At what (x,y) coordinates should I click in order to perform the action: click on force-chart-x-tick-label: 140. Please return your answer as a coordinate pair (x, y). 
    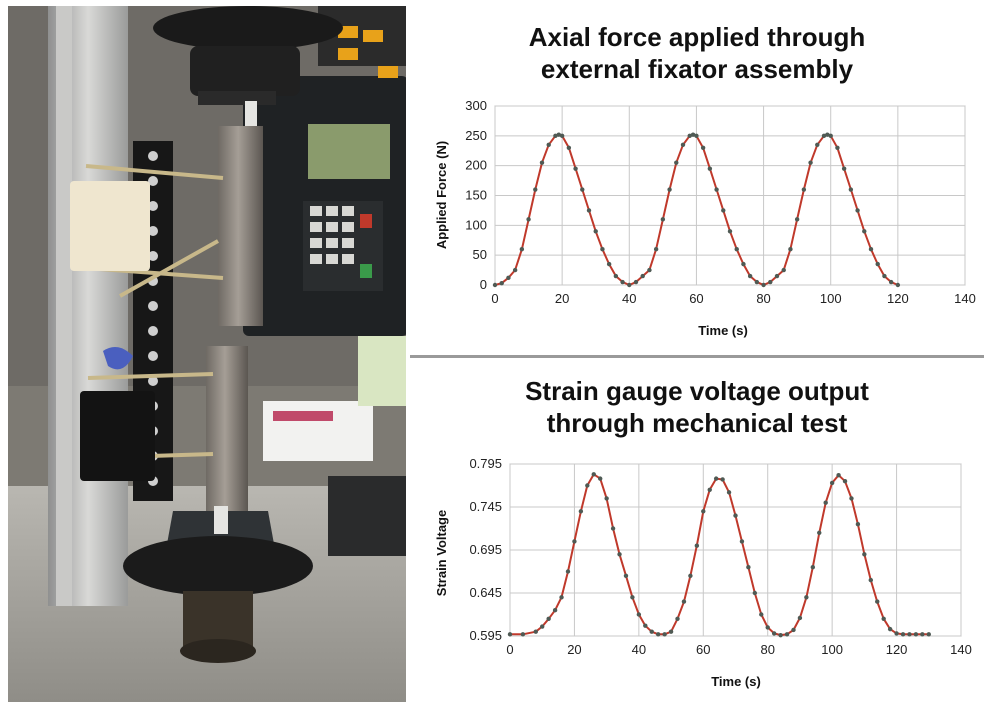
    Looking at the image, I should click on (965, 298).